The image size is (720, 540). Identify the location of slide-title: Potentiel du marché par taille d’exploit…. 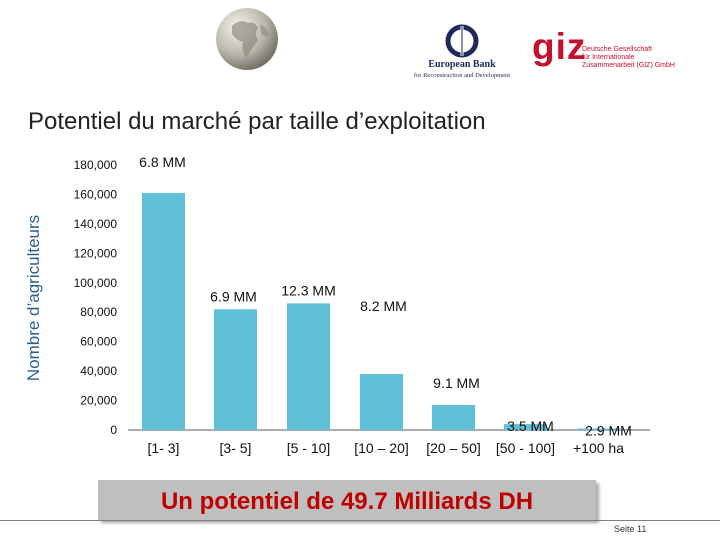
(257, 121).